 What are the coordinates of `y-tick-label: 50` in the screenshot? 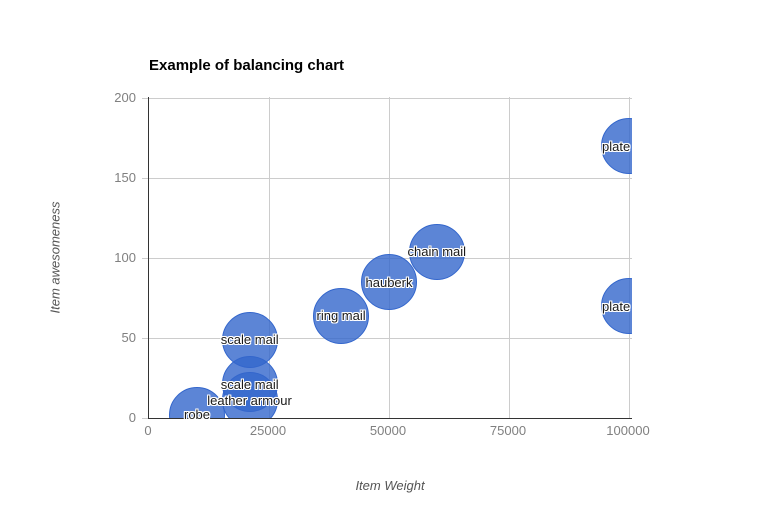 It's located at (128, 337).